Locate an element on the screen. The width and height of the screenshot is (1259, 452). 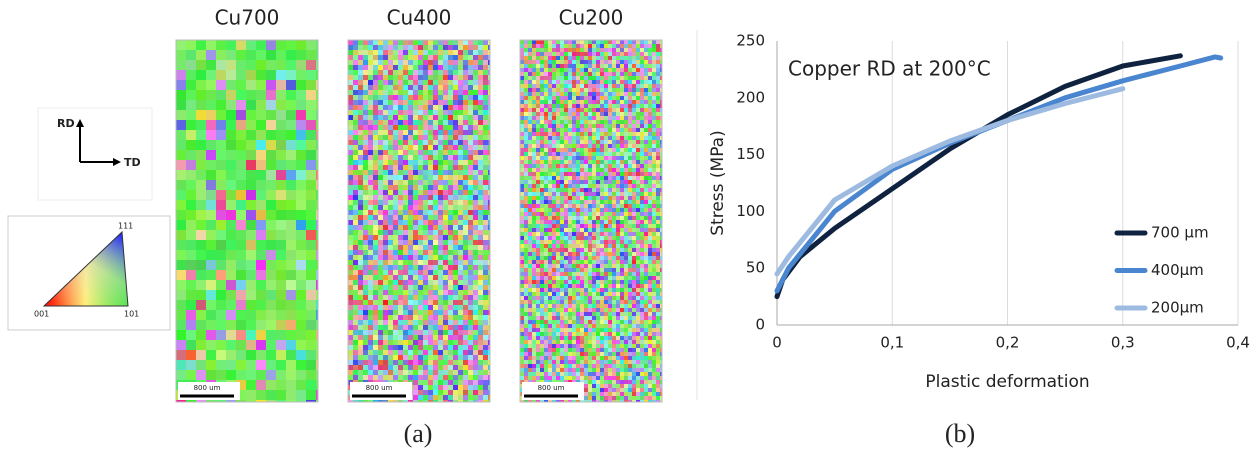
ipf-triangle-overlay is located at coordinates (86, 269).